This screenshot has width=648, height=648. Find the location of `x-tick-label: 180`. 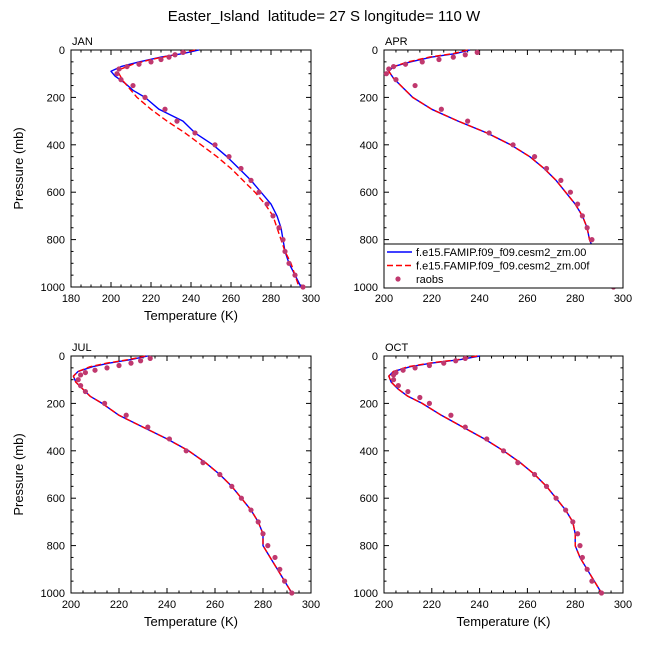

x-tick-label: 180 is located at coordinates (71, 299).